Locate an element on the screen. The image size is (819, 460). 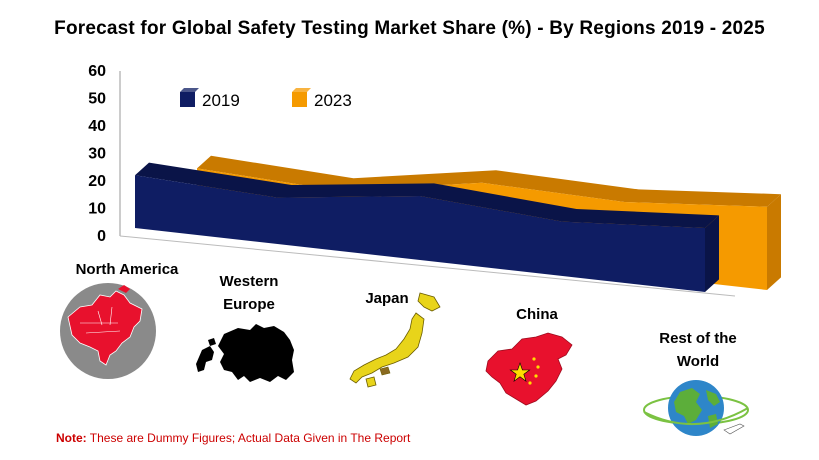
y-tick-label: 30 is located at coordinates (97, 154).